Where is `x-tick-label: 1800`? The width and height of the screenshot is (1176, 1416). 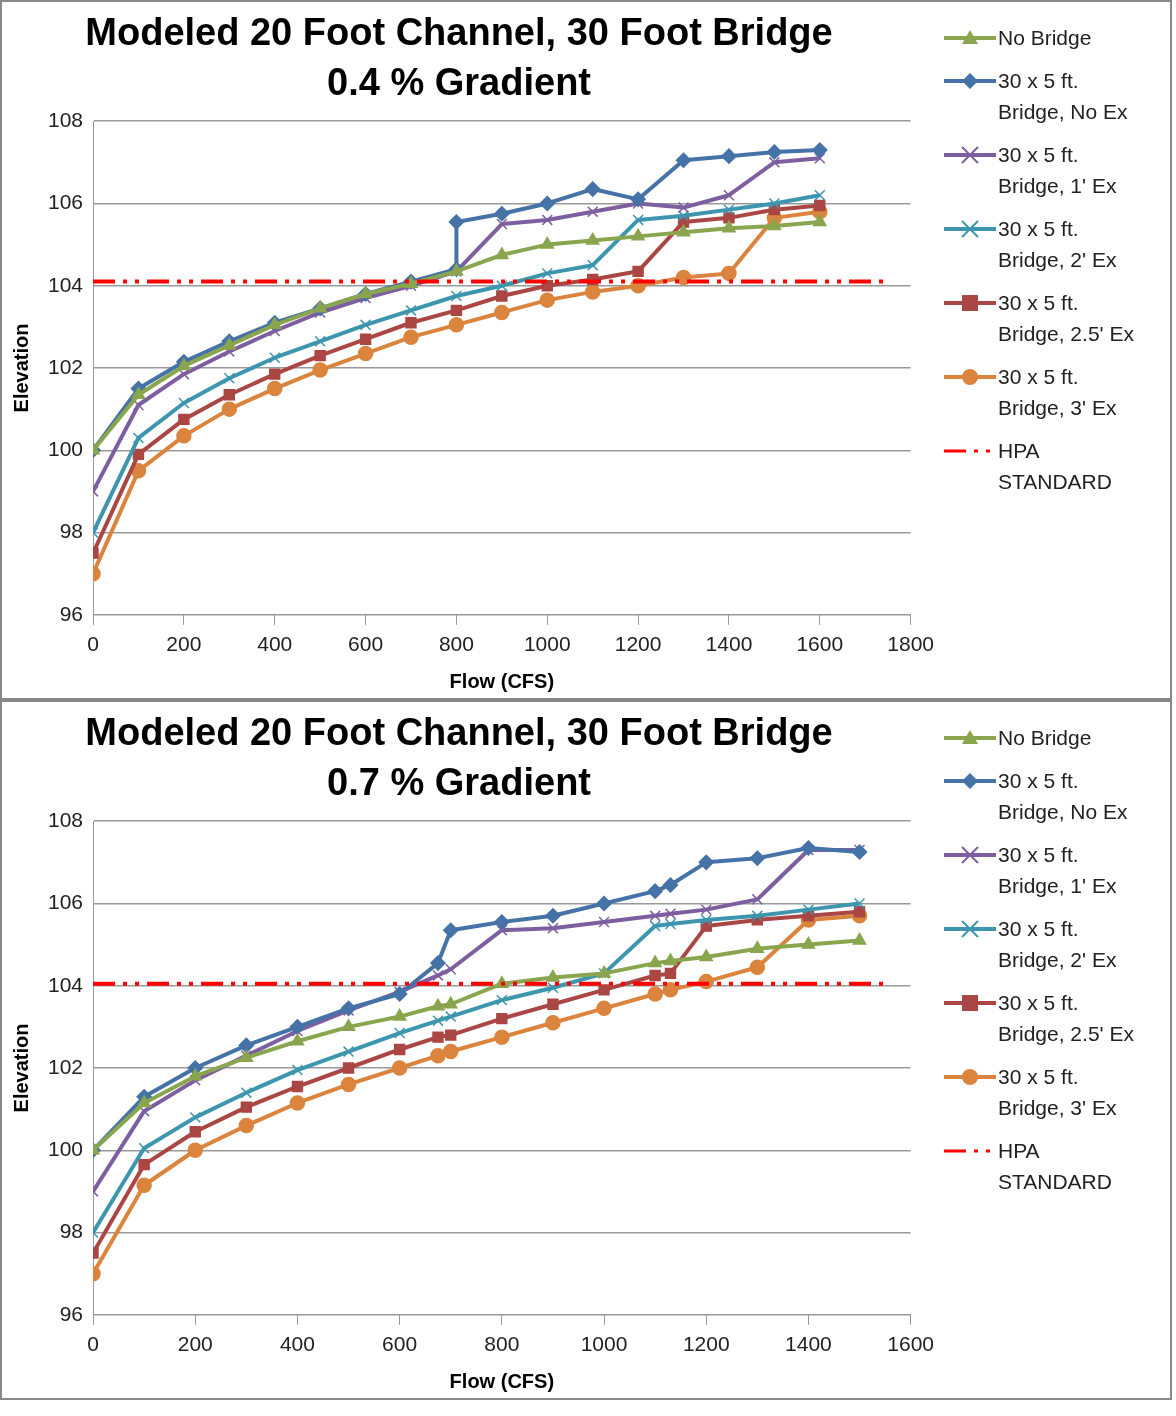
x-tick-label: 1800 is located at coordinates (910, 644).